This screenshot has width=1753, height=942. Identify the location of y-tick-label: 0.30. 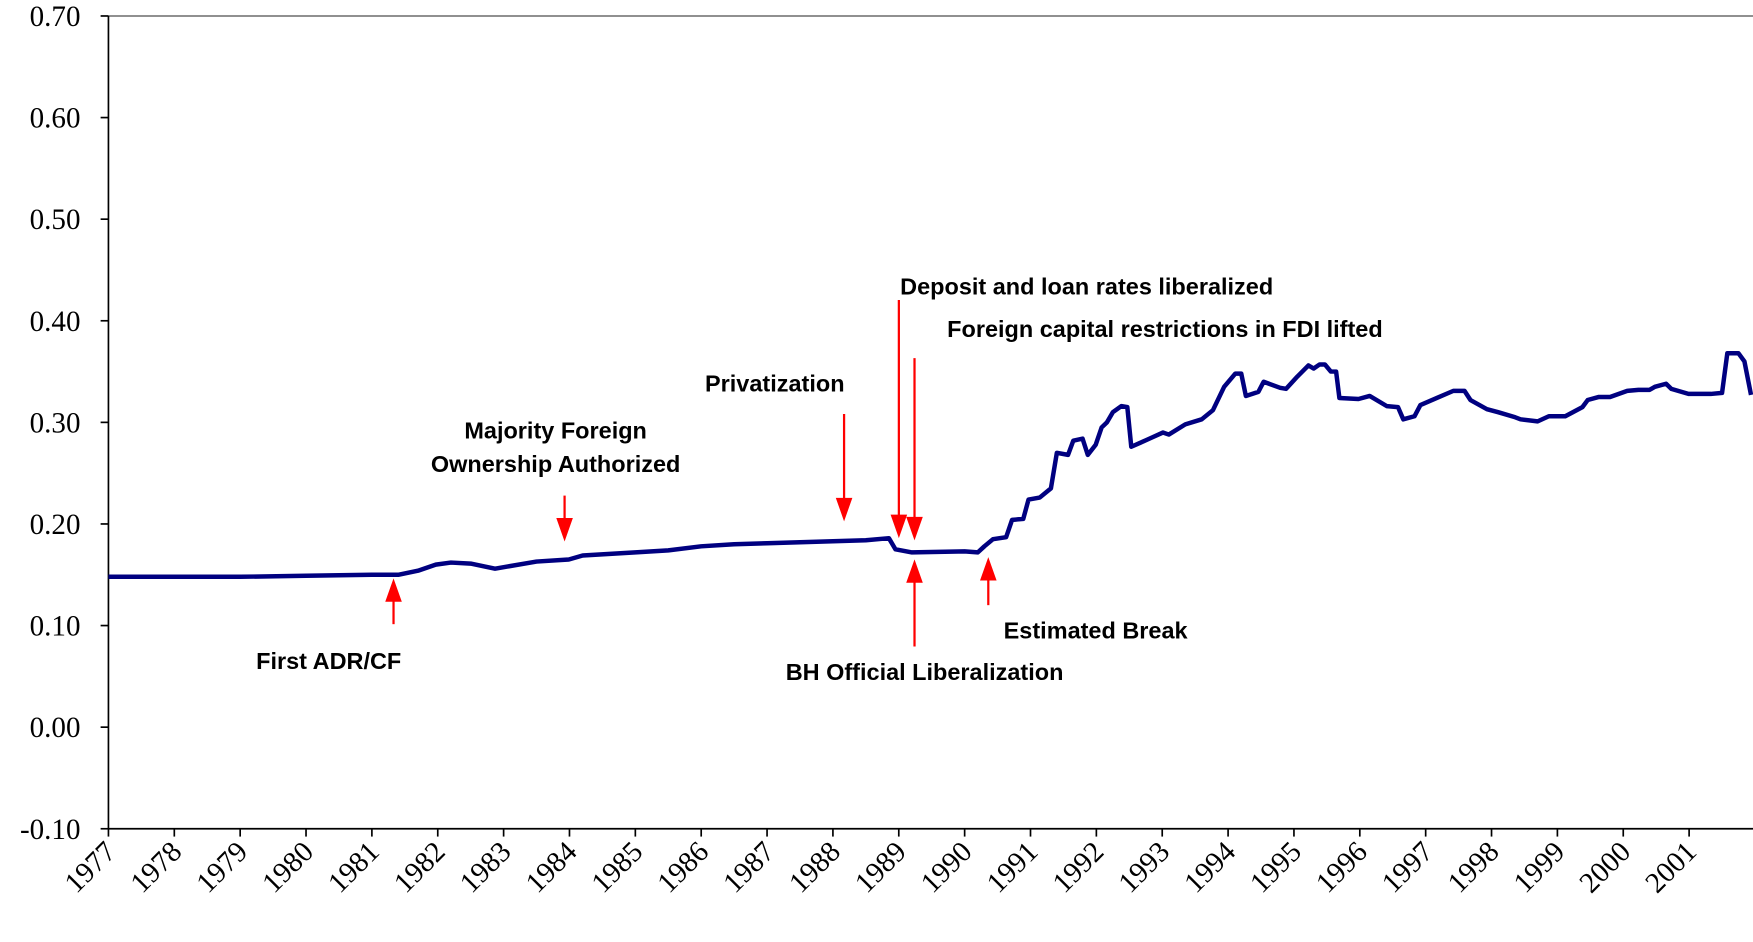
(55, 423).